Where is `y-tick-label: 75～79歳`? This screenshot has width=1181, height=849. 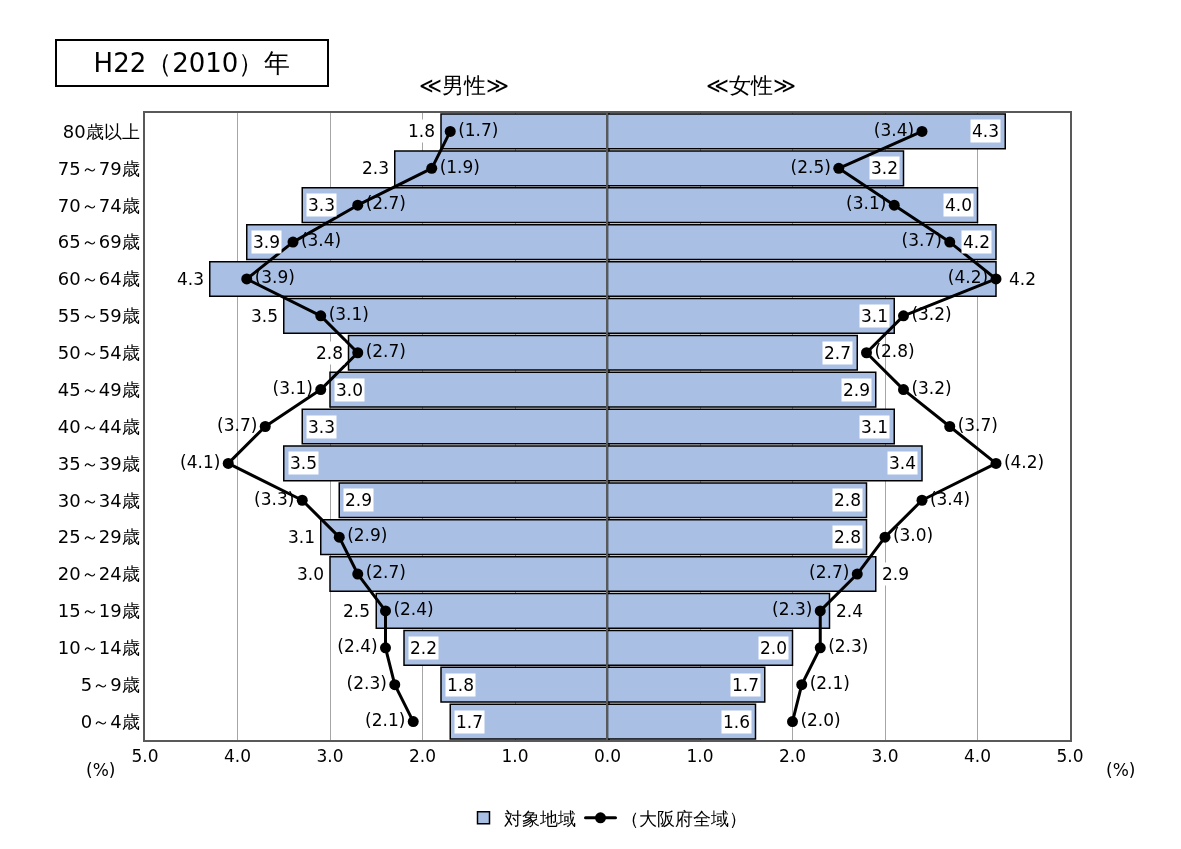 y-tick-label: 75～79歳 is located at coordinates (98, 168).